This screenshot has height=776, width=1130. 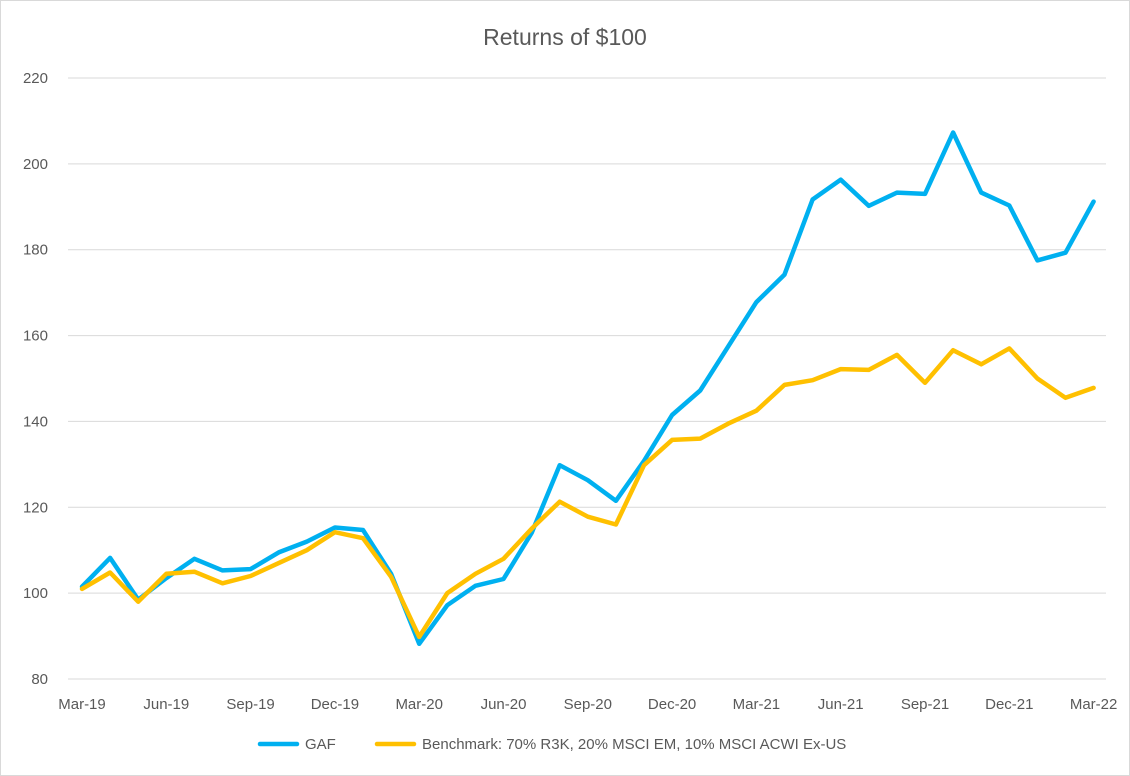 What do you see at coordinates (925, 704) in the screenshot?
I see `x-tick-label: Sep-21` at bounding box center [925, 704].